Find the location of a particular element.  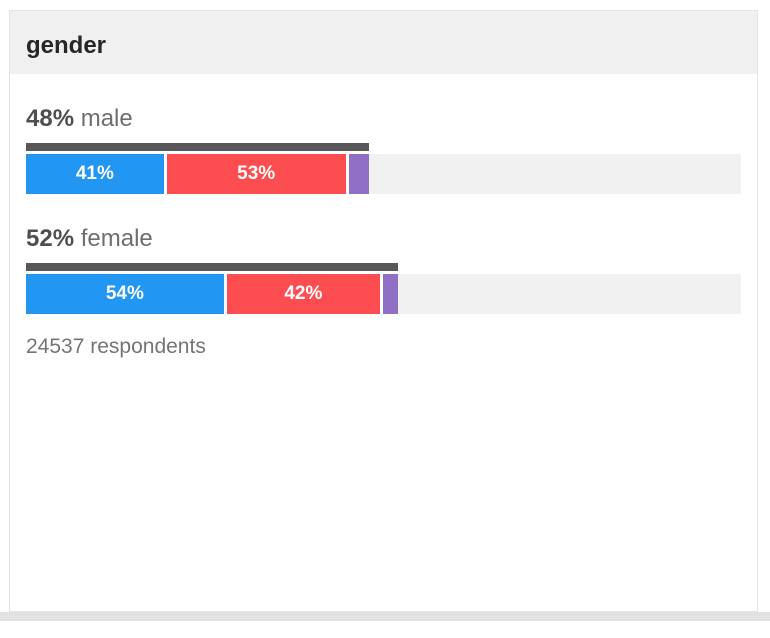

bar-segment: 42% is located at coordinates (304, 294).